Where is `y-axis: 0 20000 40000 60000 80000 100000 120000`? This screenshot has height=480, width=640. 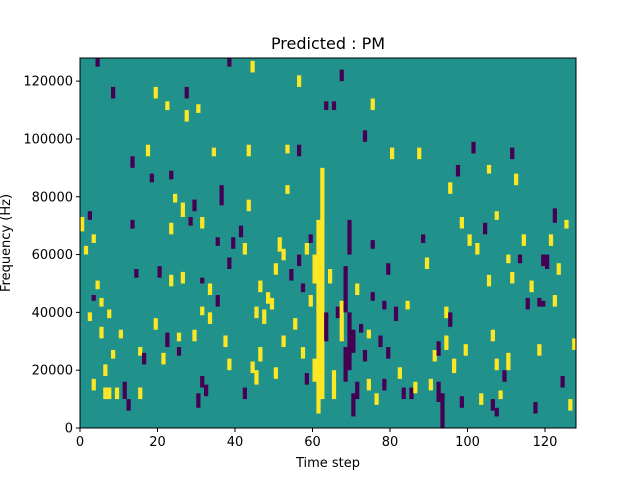
y-axis: 0 20000 40000 60000 80000 100000 120000 is located at coordinates (51, 256).